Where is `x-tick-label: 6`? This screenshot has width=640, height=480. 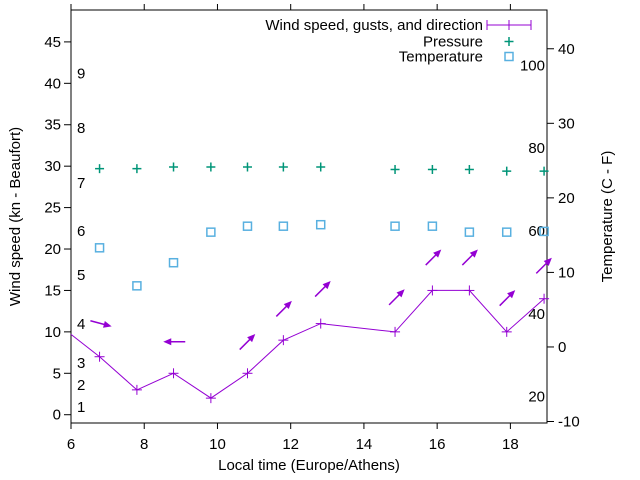 x-tick-label: 6 is located at coordinates (71, 444).